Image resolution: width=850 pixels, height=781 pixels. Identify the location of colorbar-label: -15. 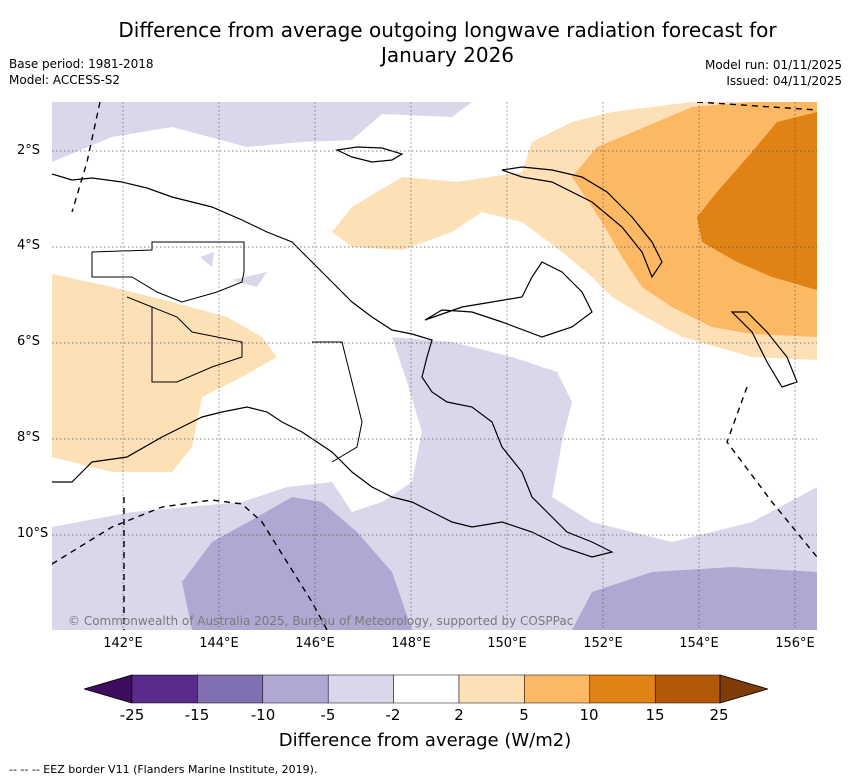
(197, 715).